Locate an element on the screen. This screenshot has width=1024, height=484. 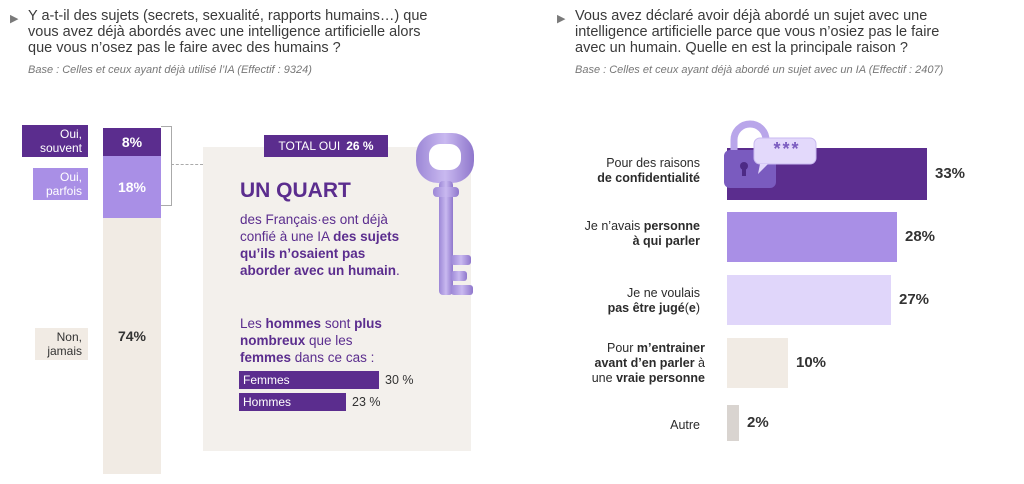
reason-bar-value: 10% is located at coordinates (811, 362).